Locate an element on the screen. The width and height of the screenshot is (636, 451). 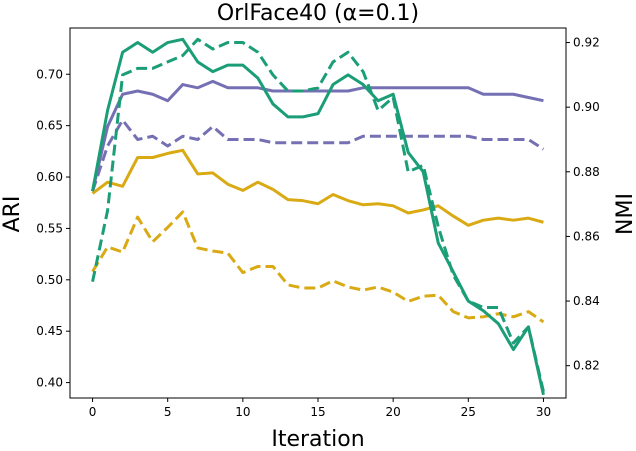
y-left-tick-label: 0.50 is located at coordinates (49, 280).